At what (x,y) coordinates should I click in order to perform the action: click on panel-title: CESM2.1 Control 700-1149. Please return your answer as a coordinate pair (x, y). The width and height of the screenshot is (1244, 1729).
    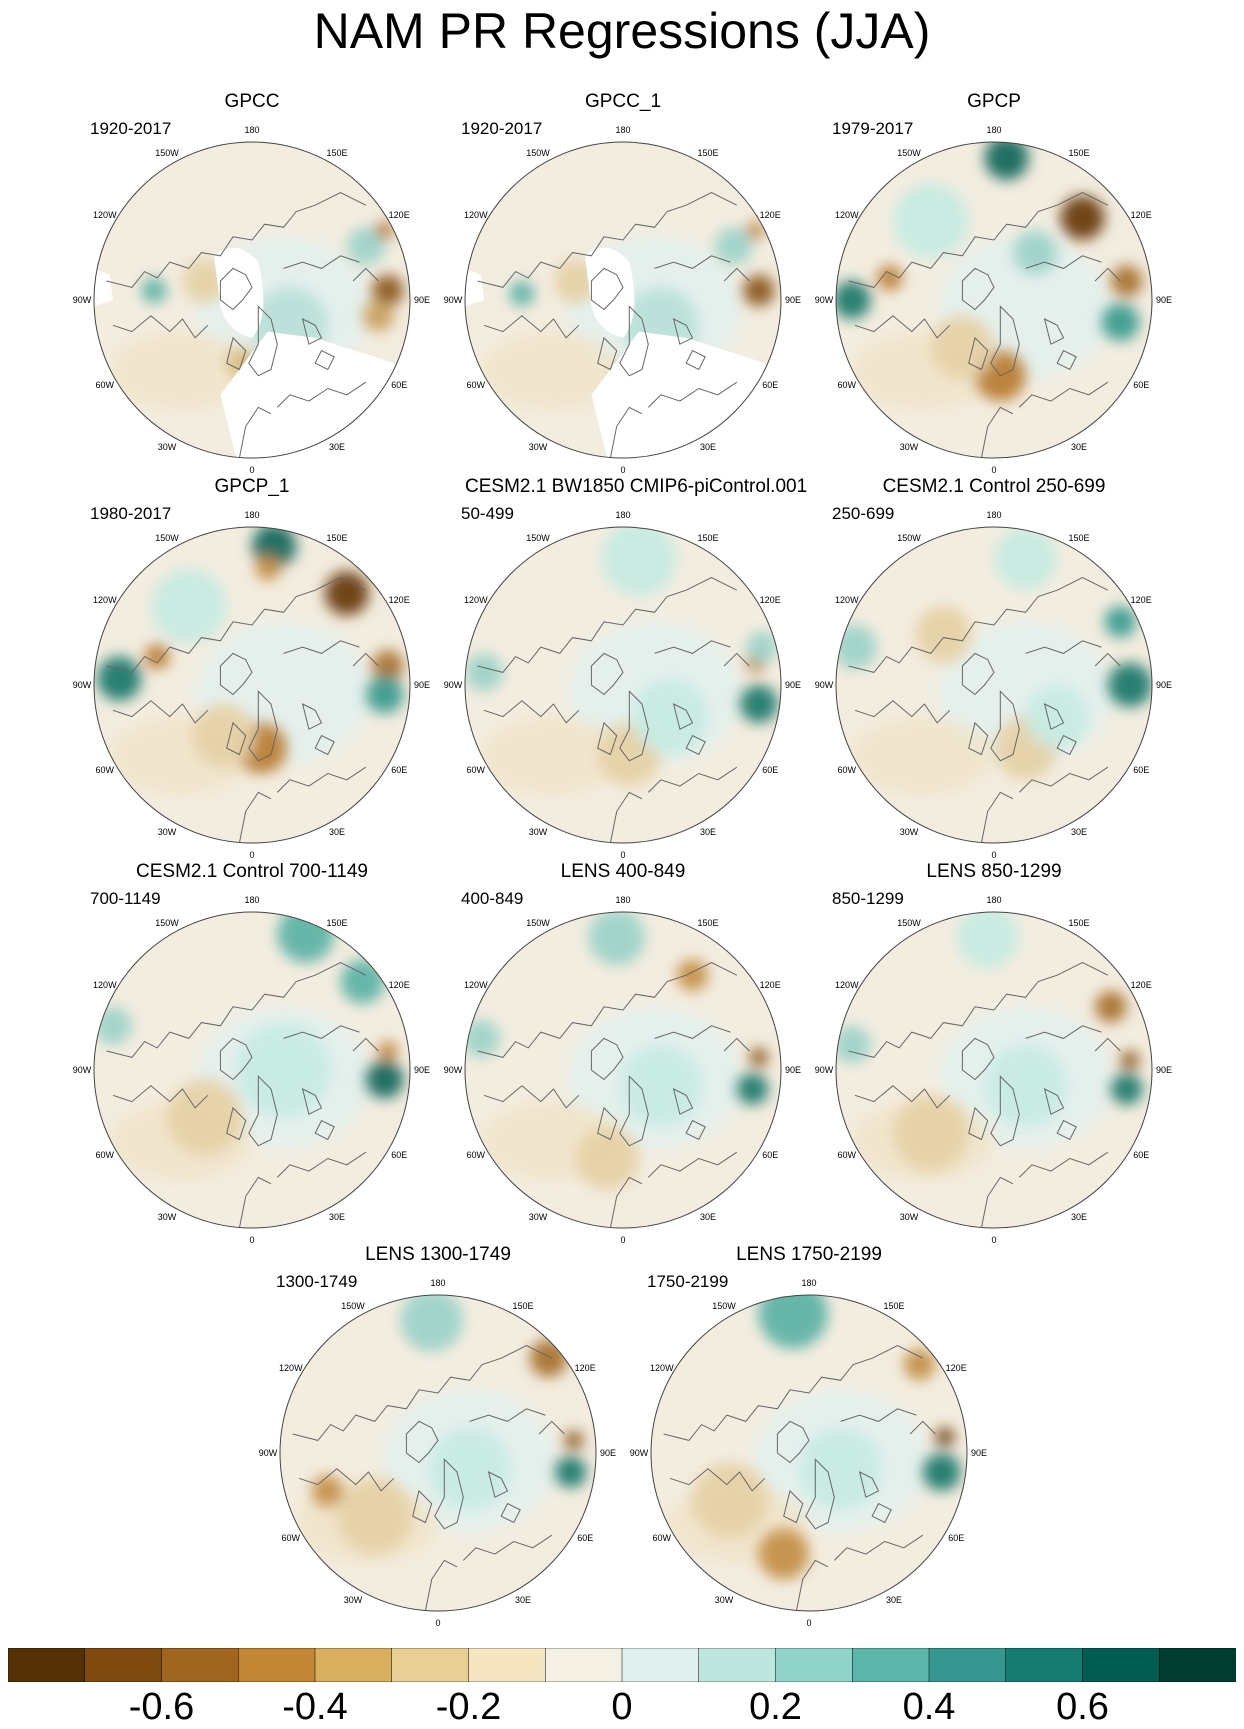
    Looking at the image, I should click on (252, 871).